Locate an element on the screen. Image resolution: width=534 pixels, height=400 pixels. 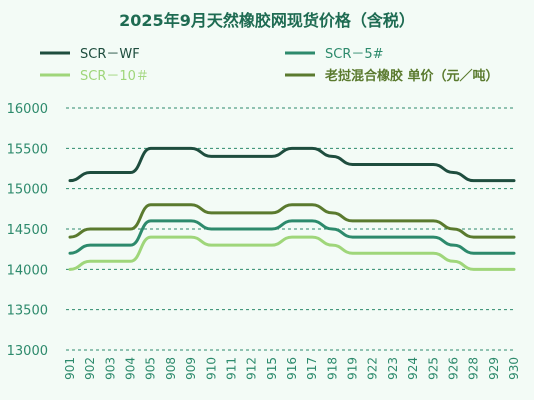
x-tick-label: 908 is located at coordinates (171, 368).